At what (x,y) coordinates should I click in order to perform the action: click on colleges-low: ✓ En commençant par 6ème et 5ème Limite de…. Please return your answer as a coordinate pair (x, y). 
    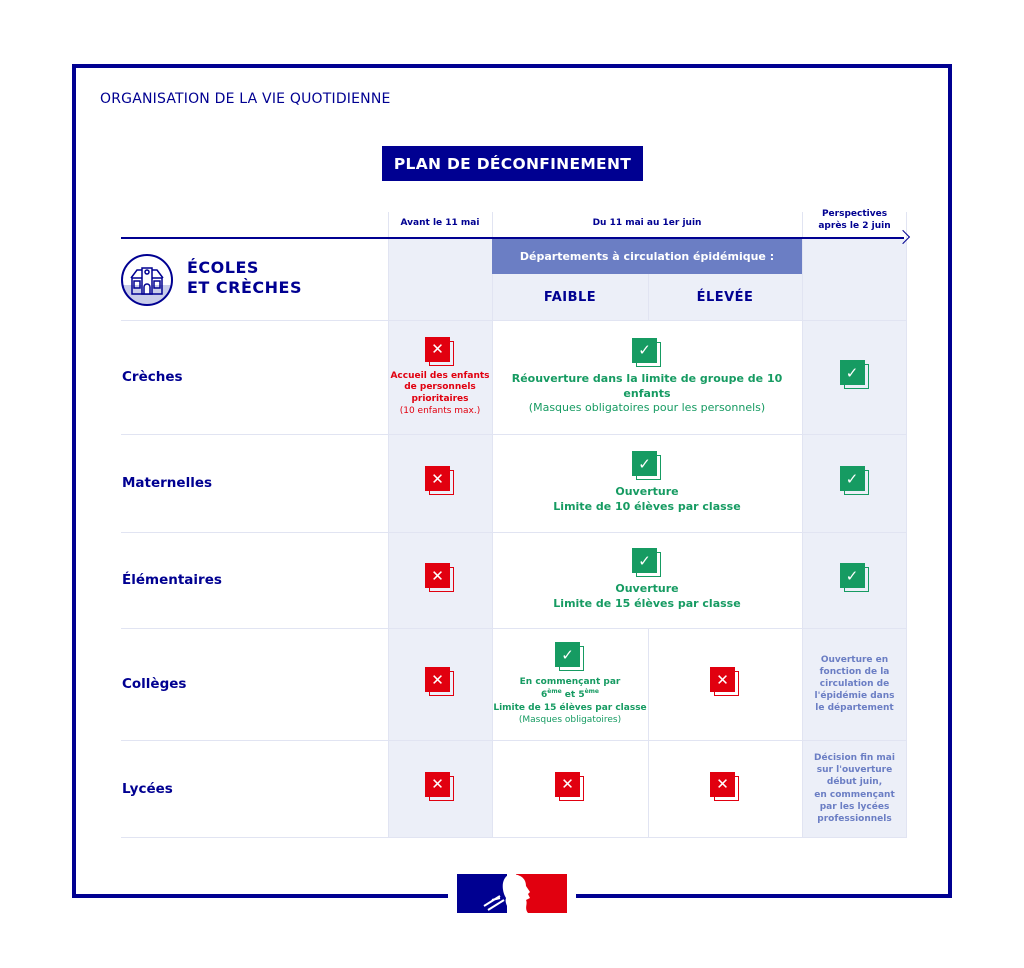
    Looking at the image, I should click on (570, 684).